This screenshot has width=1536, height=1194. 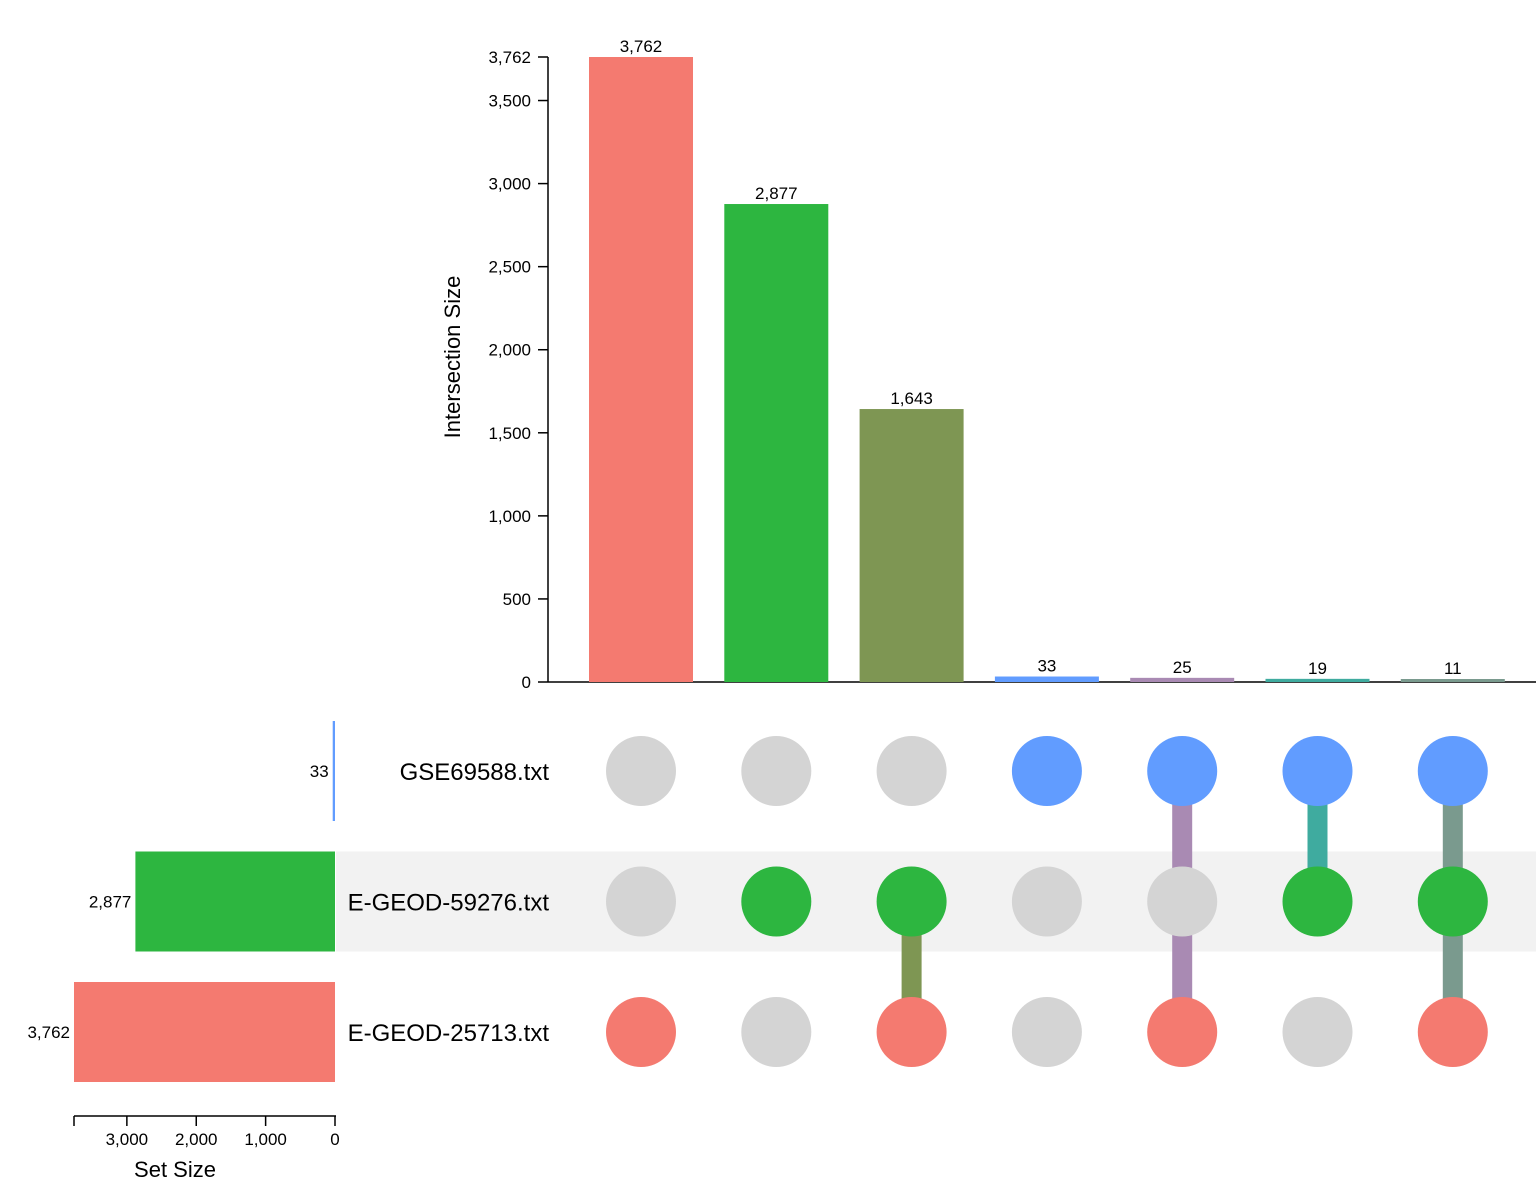 I want to click on intersection-bar-label-0: 3,762, so click(x=641, y=46).